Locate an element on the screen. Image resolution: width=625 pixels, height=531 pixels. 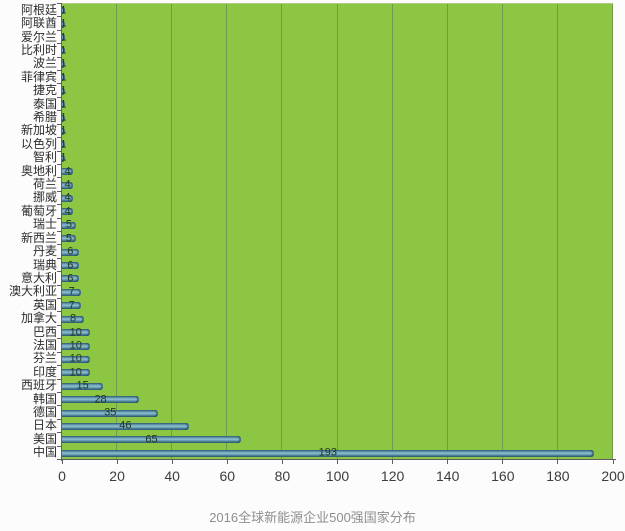
category-label: 瑞士 is located at coordinates (44, 224).